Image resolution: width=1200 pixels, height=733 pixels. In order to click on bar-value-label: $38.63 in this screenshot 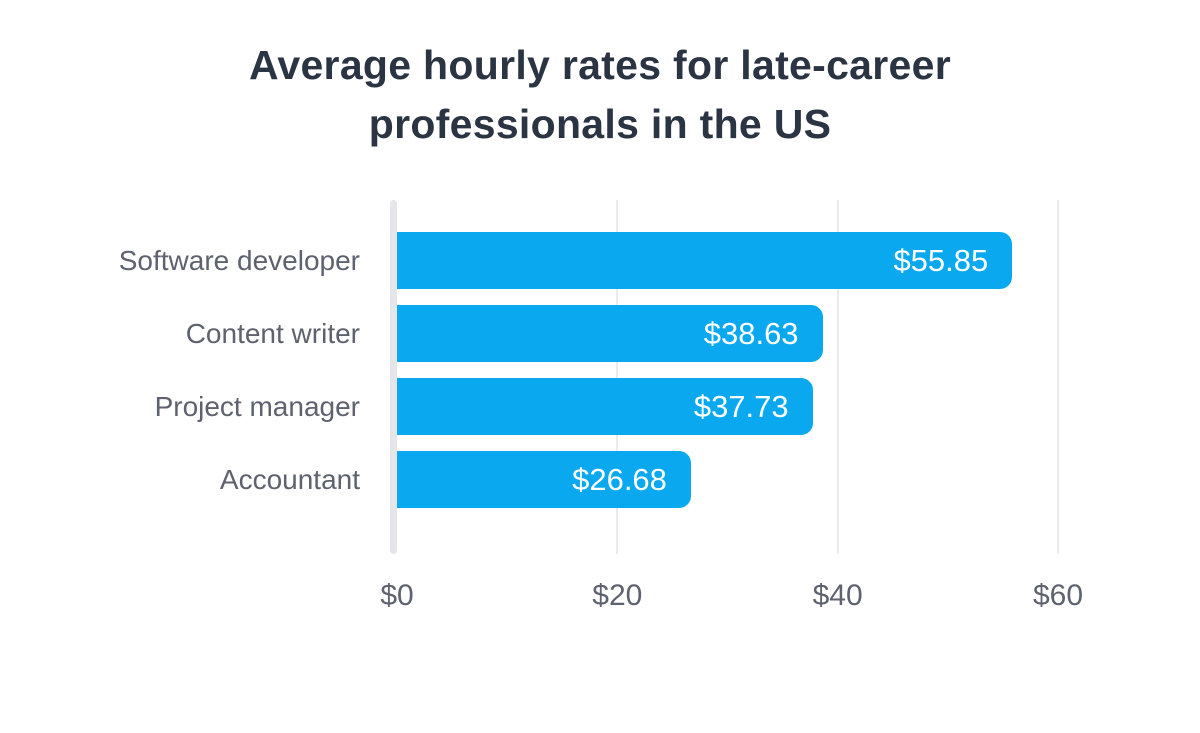, I will do `click(751, 333)`.